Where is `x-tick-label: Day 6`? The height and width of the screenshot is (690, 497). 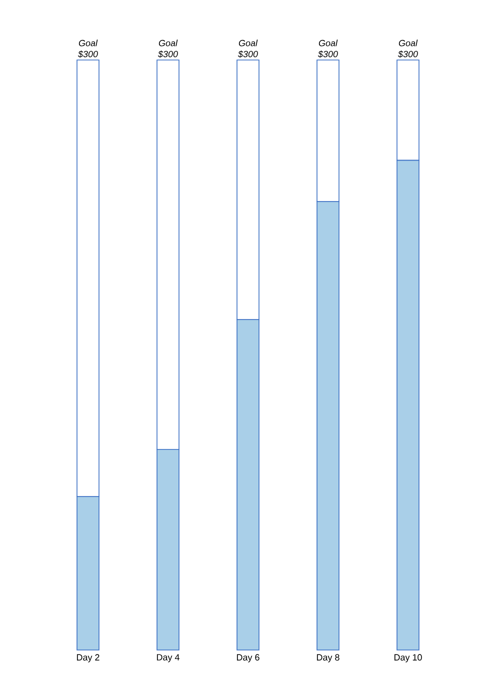
x-tick-label: Day 6 is located at coordinates (248, 658).